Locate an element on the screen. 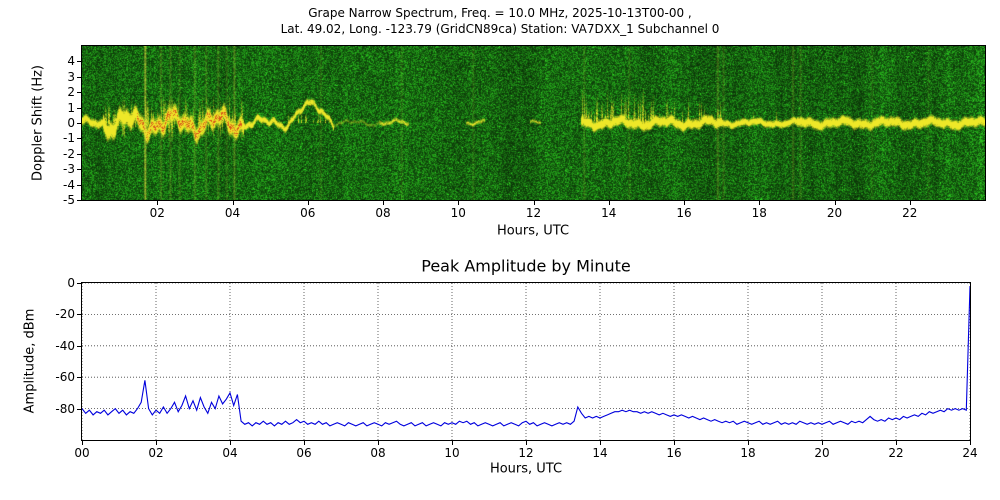  y-tick-label: 4 is located at coordinates (71, 61).